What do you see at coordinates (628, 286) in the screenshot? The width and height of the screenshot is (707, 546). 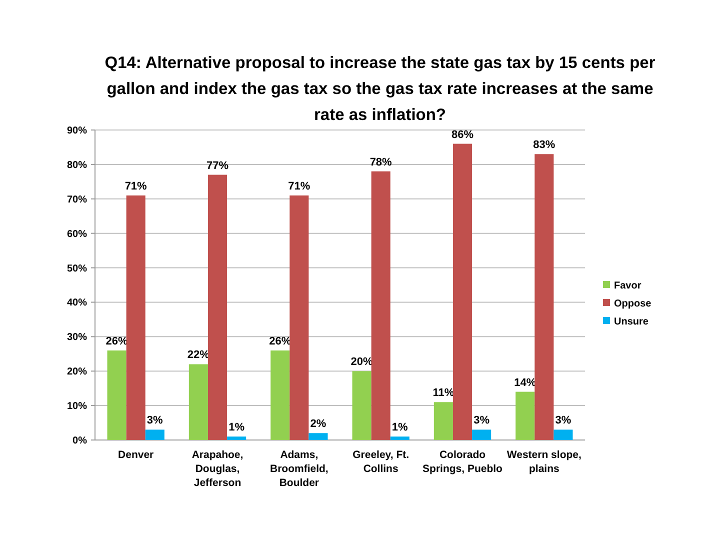 I see `legend-label: Favor` at bounding box center [628, 286].